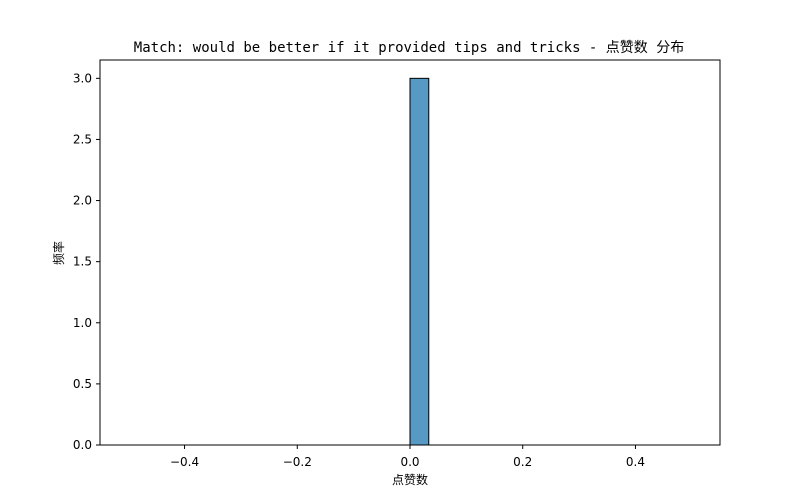  I want to click on y-tick-label: 2.0, so click(82, 201).